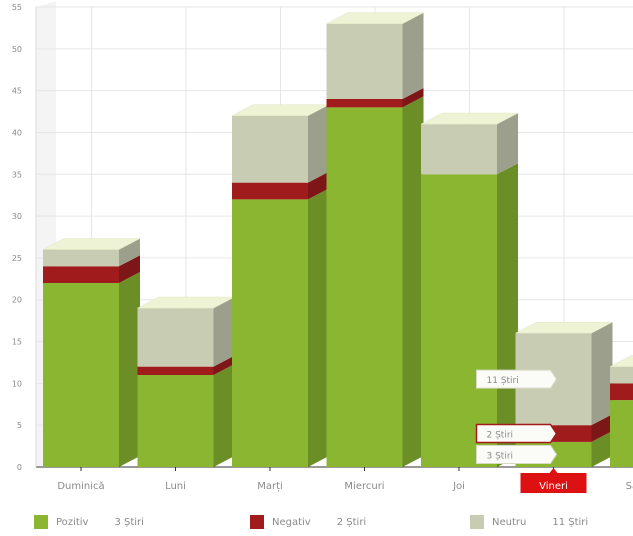 The height and width of the screenshot is (536, 633). I want to click on tooltip-layer: 11 Știri 2 Știri 3 Știri, so click(516, 416).